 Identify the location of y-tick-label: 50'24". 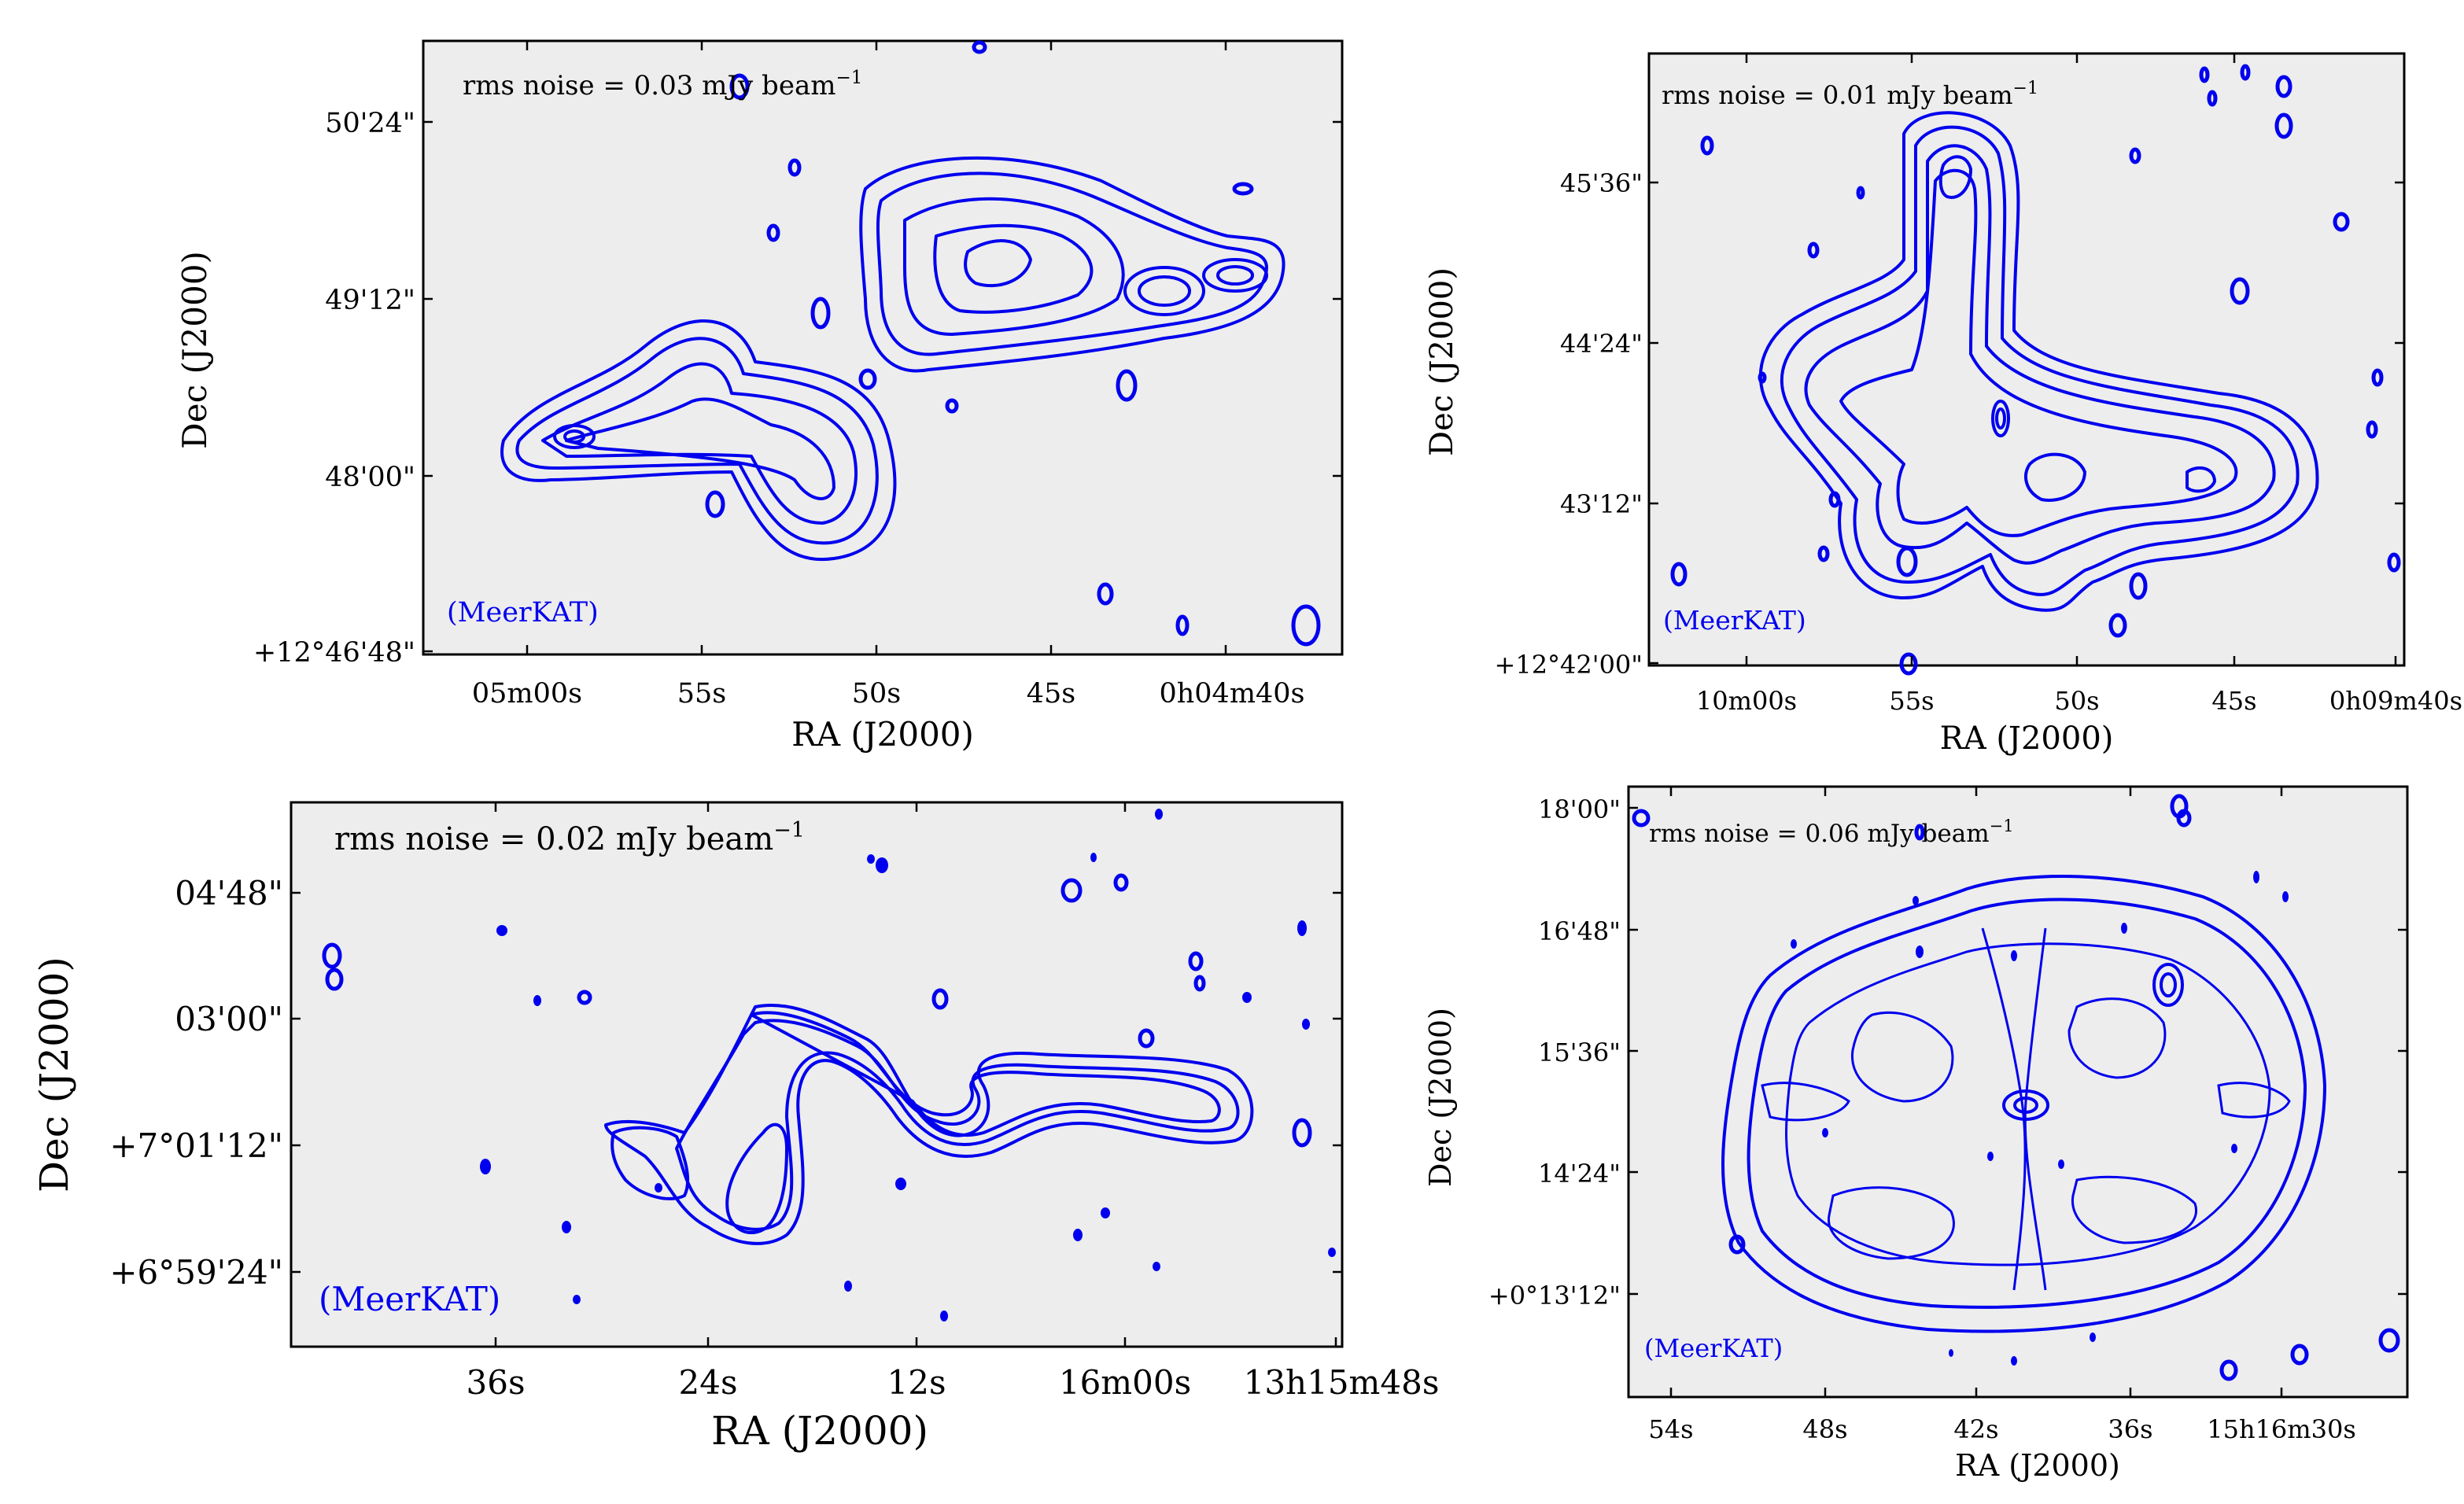
(370, 123).